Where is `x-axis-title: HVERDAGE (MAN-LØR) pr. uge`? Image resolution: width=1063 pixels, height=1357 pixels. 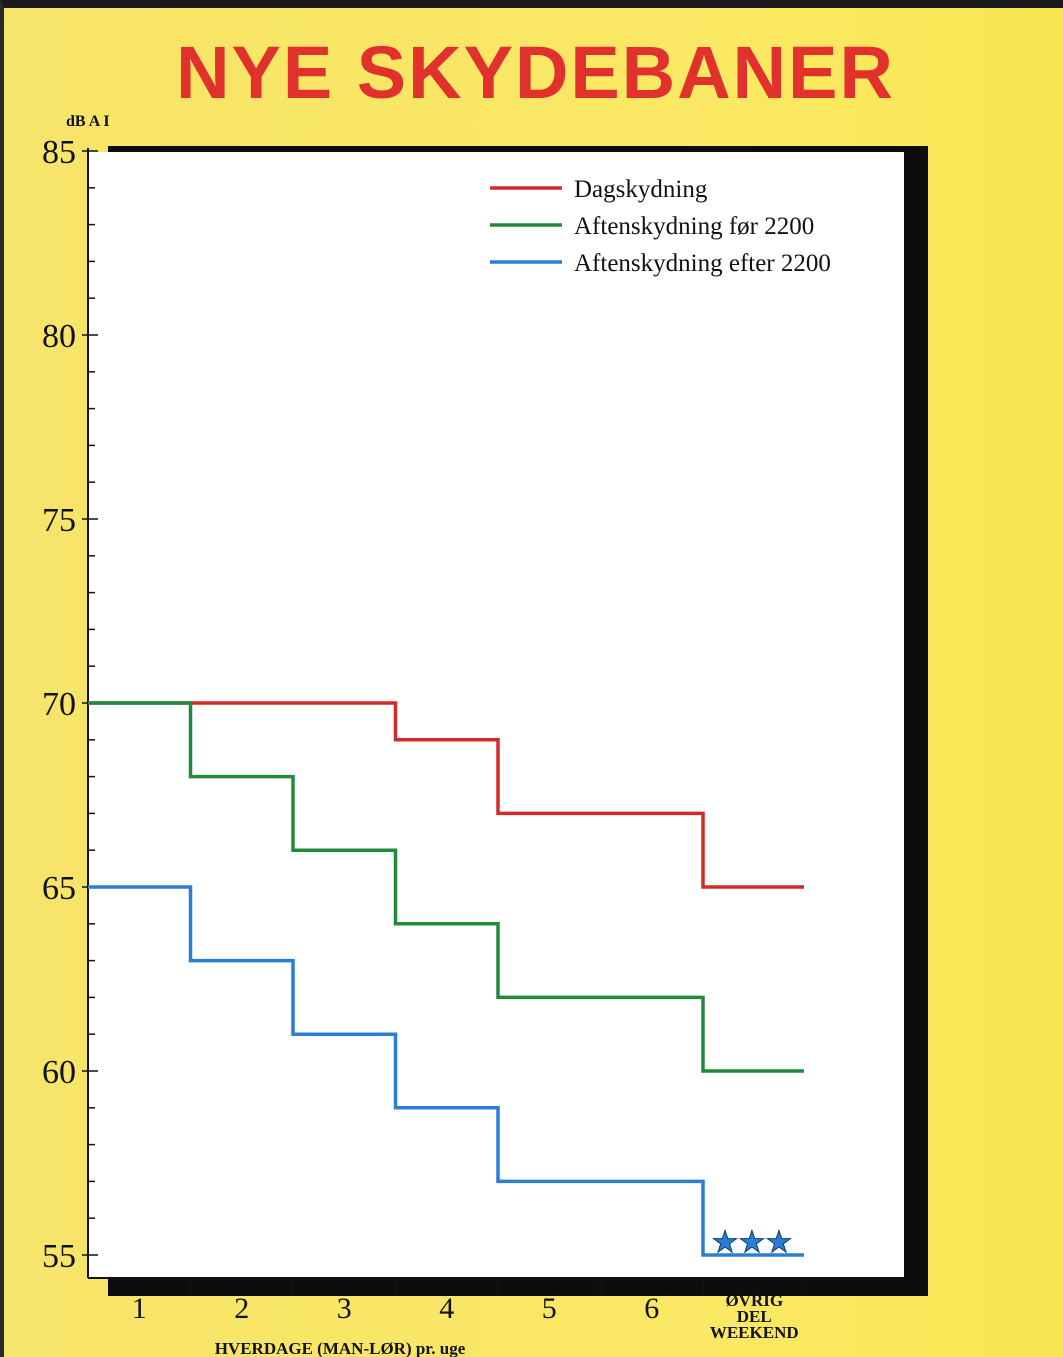 x-axis-title: HVERDAGE (MAN-LØR) pr. uge is located at coordinates (340, 1348).